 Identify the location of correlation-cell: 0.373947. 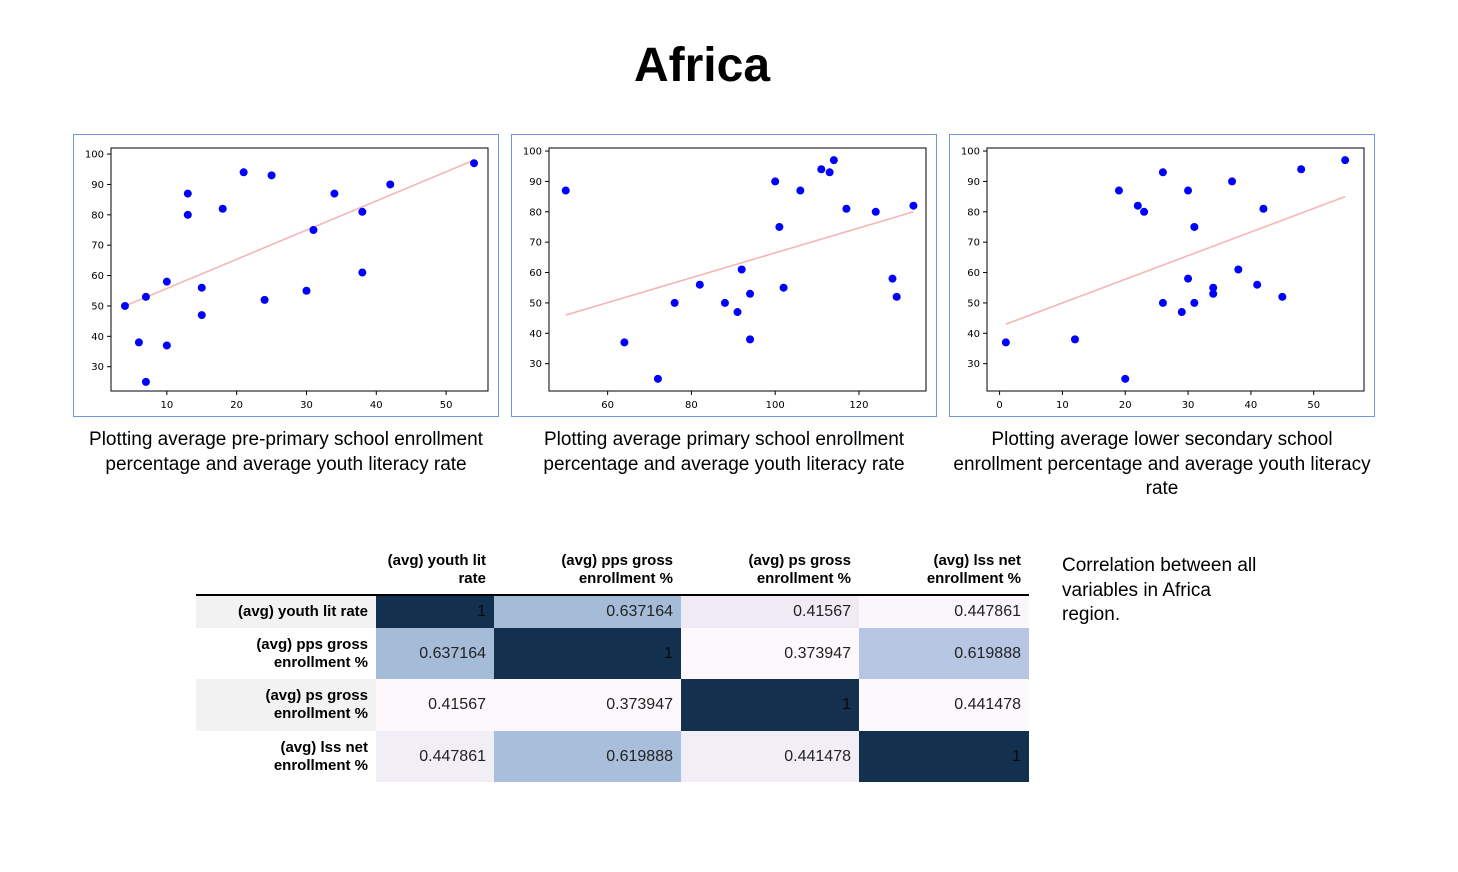
(770, 653).